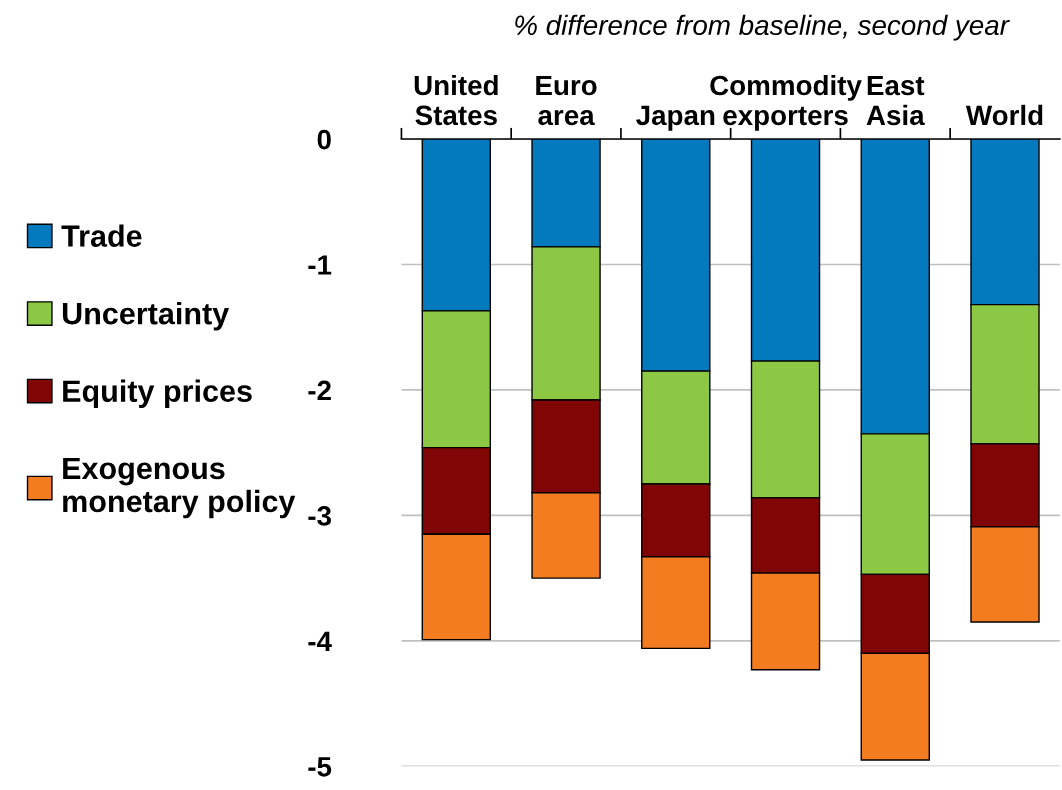  Describe the element at coordinates (324, 139) in the screenshot. I see `y-tick-label: 0` at that location.